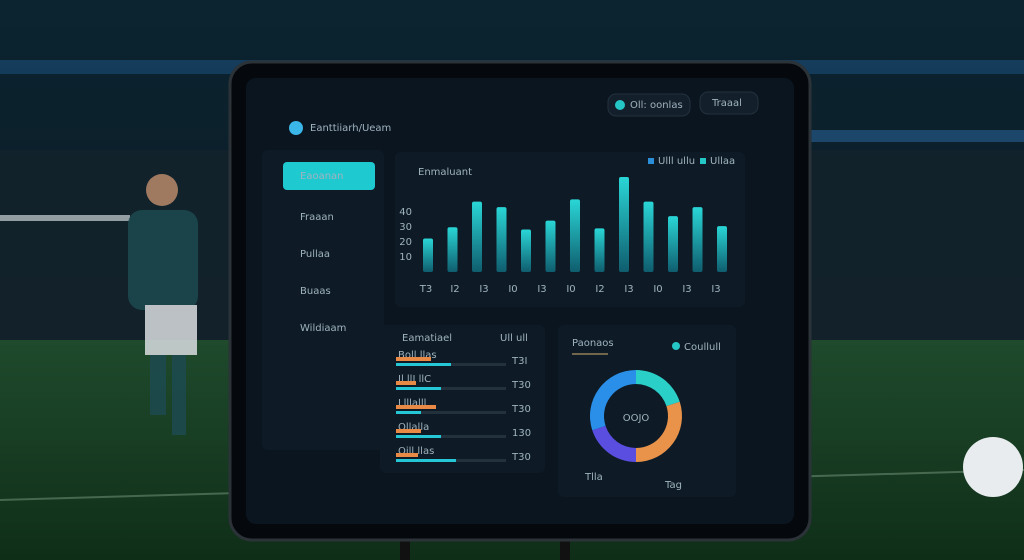 The width and height of the screenshot is (1024, 560). Describe the element at coordinates (350, 128) in the screenshot. I see `brand: Eanttiiarh/Ueam` at that location.